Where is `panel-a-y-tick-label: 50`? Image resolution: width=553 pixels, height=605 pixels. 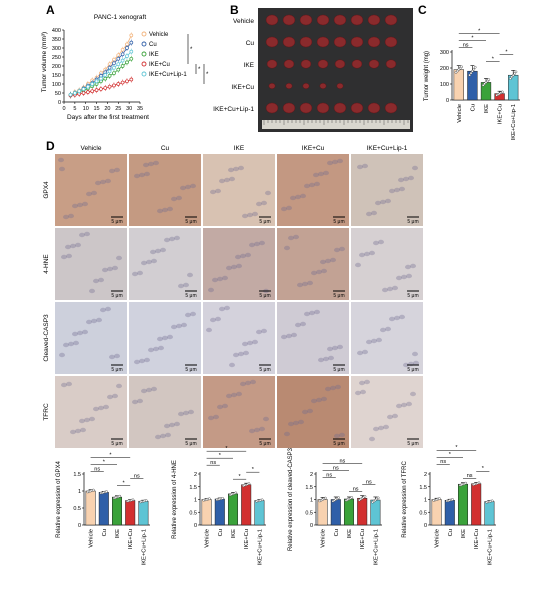 panel-a-y-tick-label: 50 is located at coordinates (58, 94).